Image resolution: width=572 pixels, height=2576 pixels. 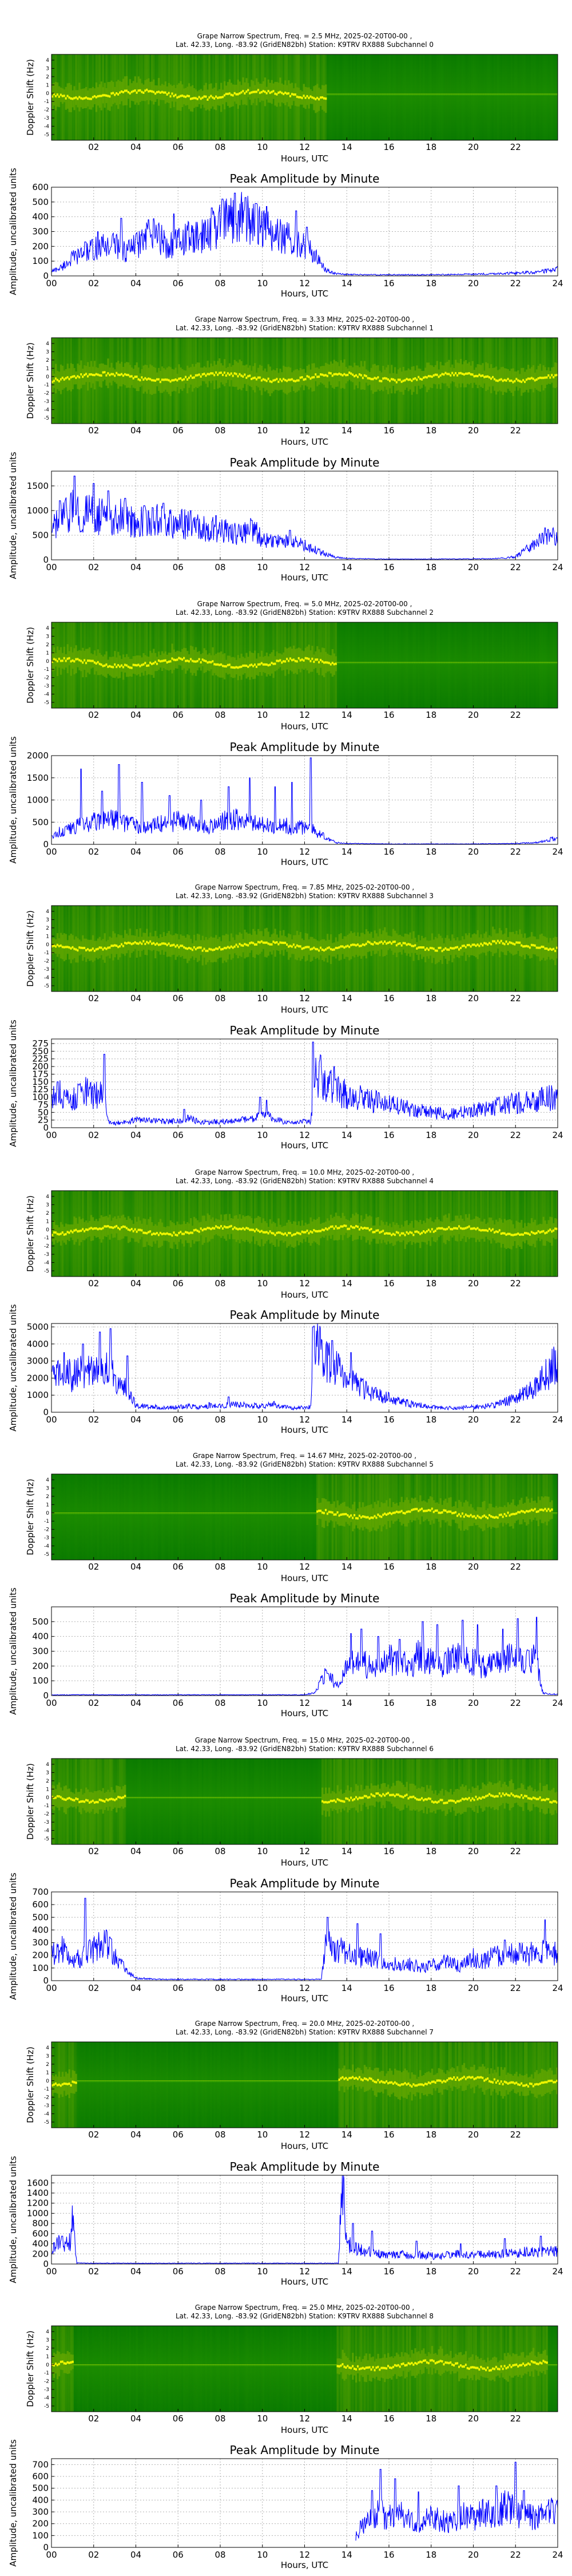 What do you see at coordinates (47, 377) in the screenshot?
I see `y-tick-label: 0` at bounding box center [47, 377].